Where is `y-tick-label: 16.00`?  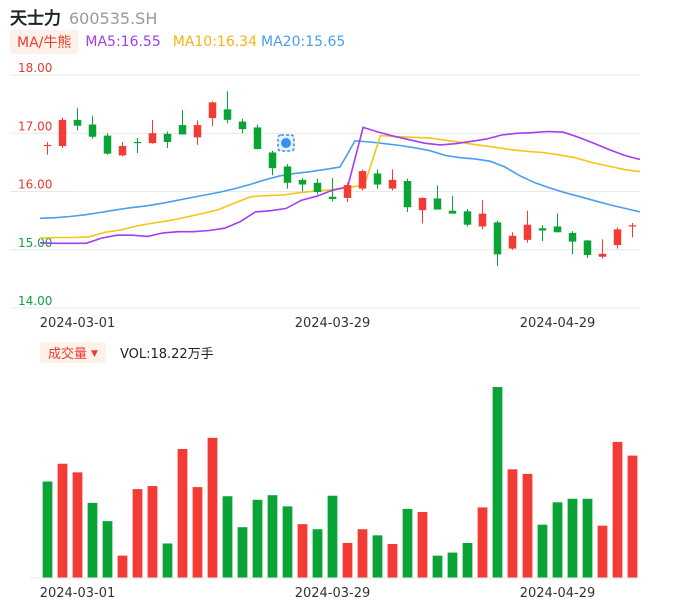
y-tick-label: 16.00 is located at coordinates (35, 185).